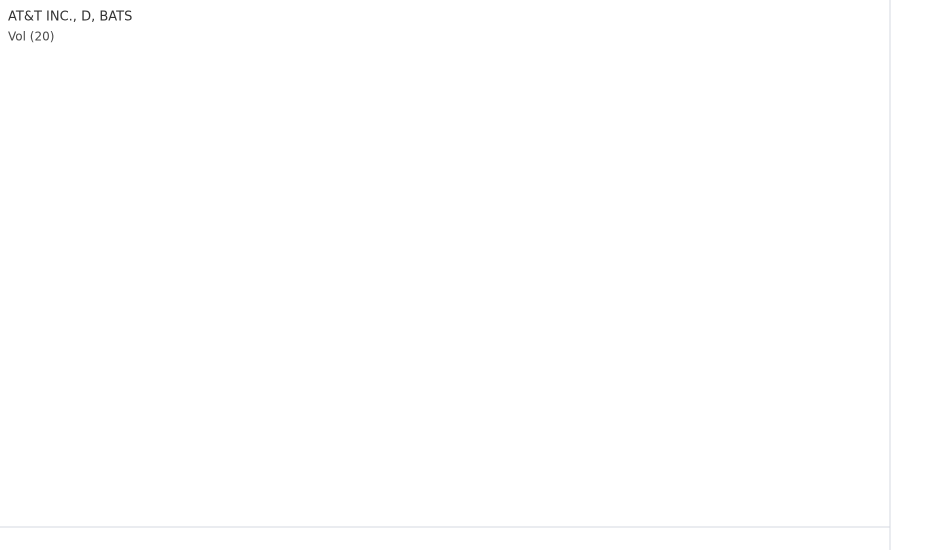 The image size is (932, 550). What do you see at coordinates (31, 37) in the screenshot?
I see `volume-label: Vol (20)` at bounding box center [31, 37].